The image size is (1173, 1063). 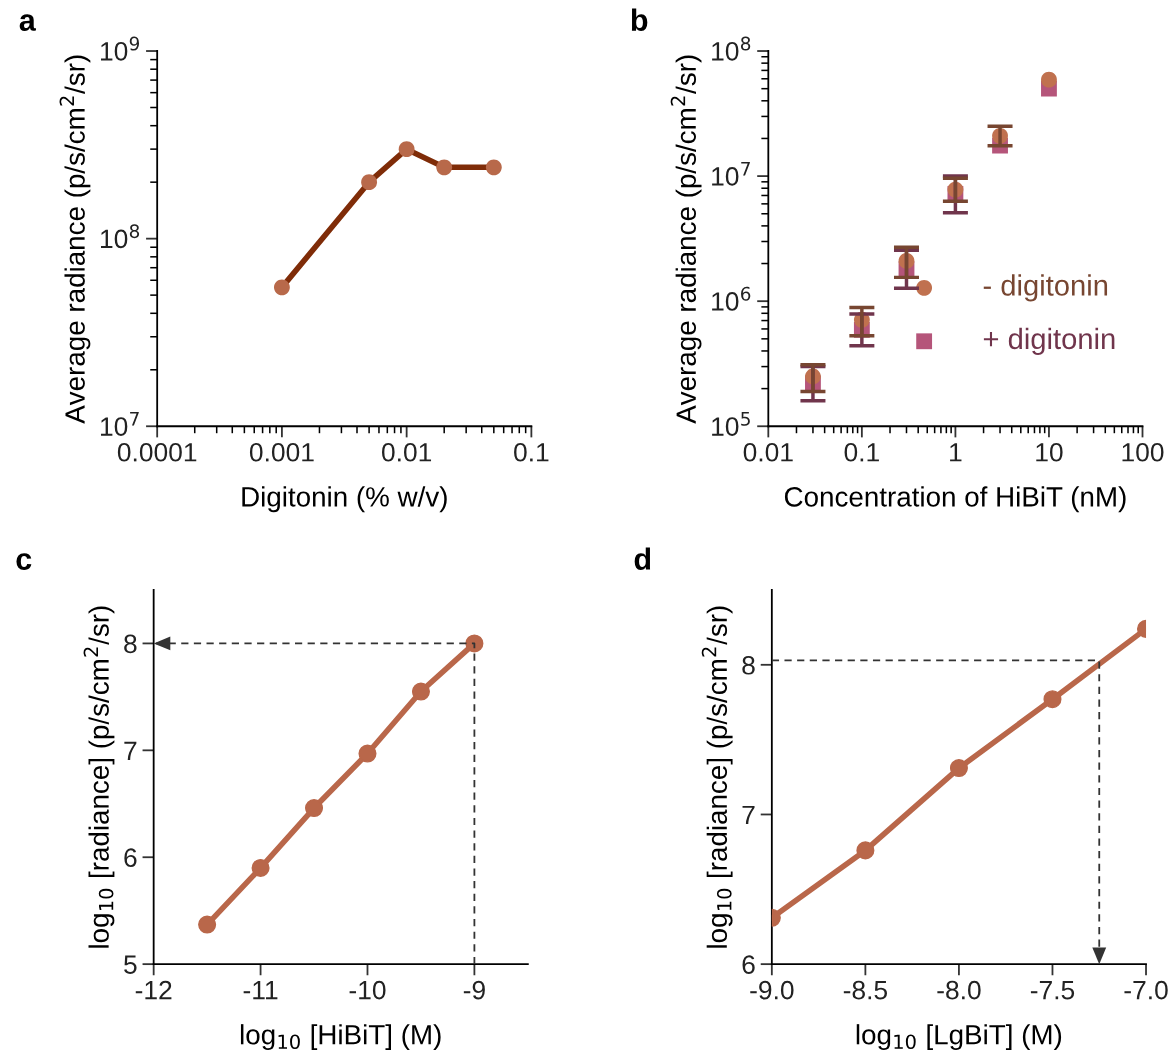 I want to click on x-tick-label: -8.5, so click(x=865, y=990).